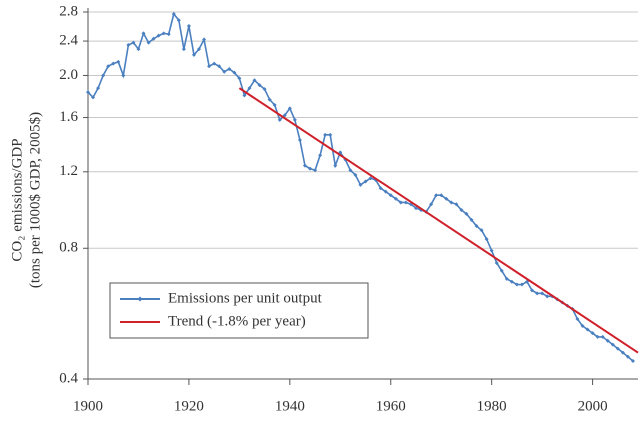 This screenshot has height=421, width=640. What do you see at coordinates (68, 378) in the screenshot?
I see `y-tick-label: 0.4` at bounding box center [68, 378].